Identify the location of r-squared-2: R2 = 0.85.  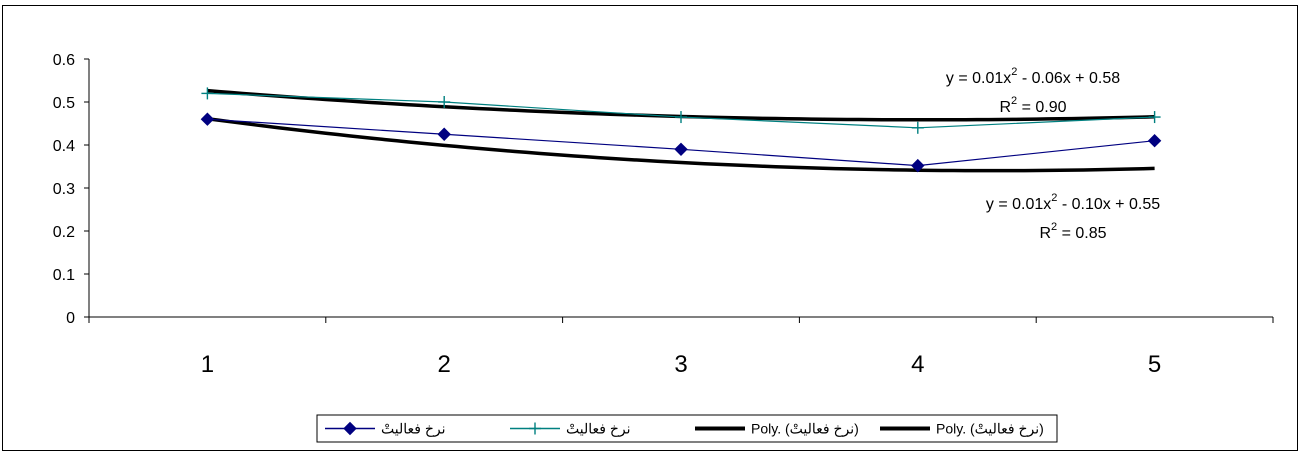
(1072, 231).